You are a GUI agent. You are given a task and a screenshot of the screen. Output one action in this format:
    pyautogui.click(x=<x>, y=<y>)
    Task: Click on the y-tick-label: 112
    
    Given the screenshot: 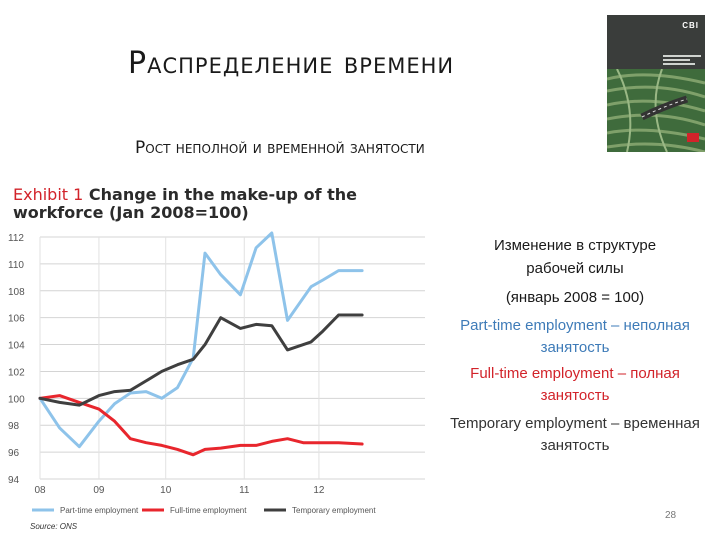 What is the action you would take?
    pyautogui.click(x=16, y=238)
    